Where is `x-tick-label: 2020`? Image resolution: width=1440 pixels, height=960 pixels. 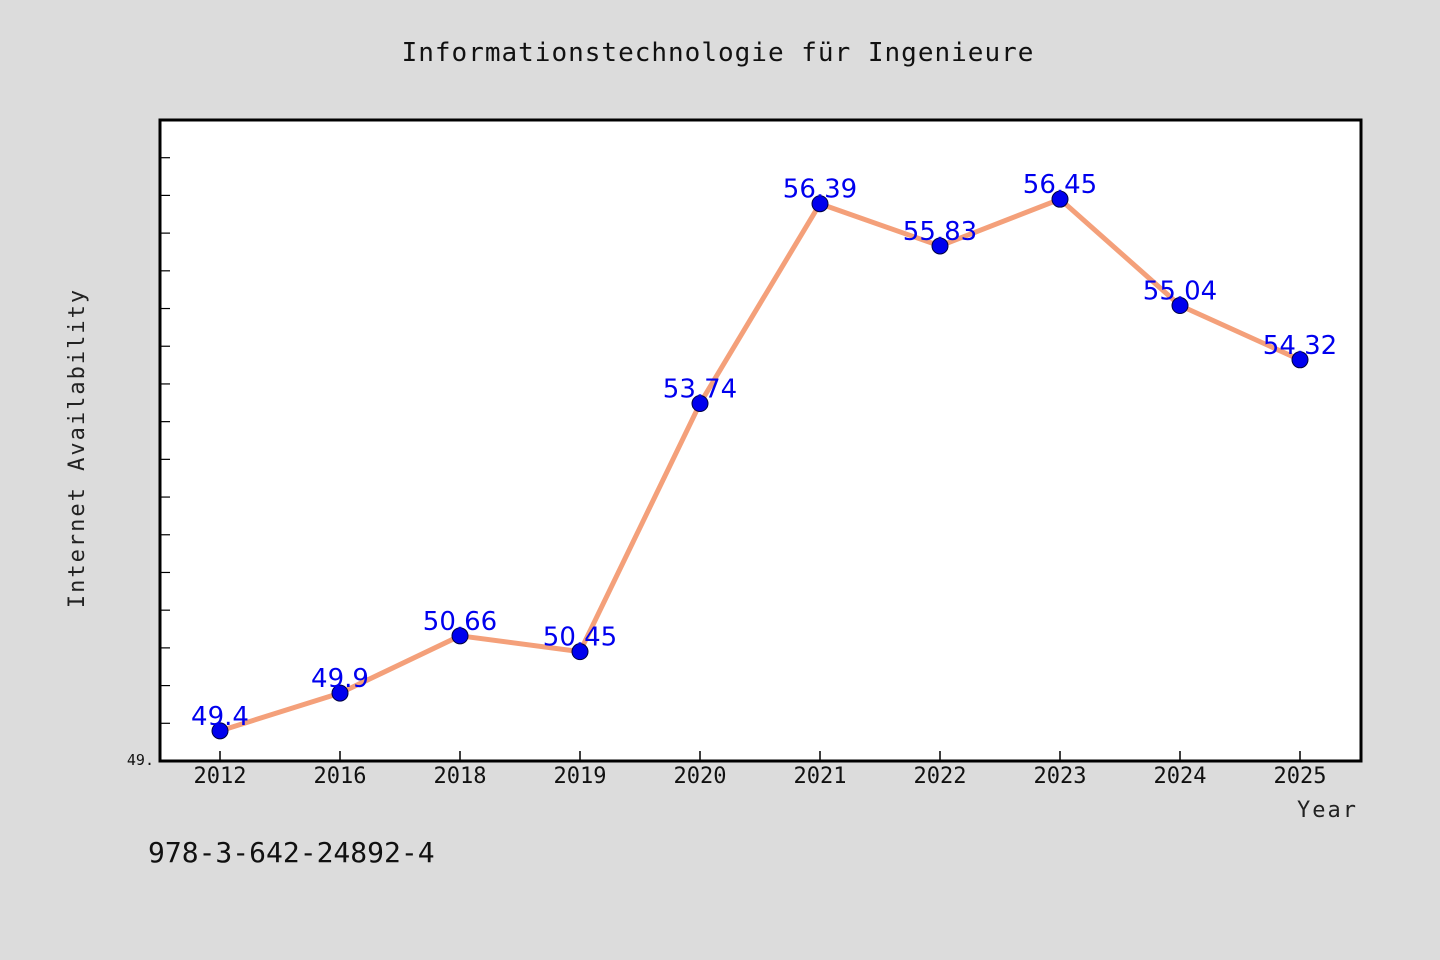
x-tick-label: 2020 is located at coordinates (700, 776).